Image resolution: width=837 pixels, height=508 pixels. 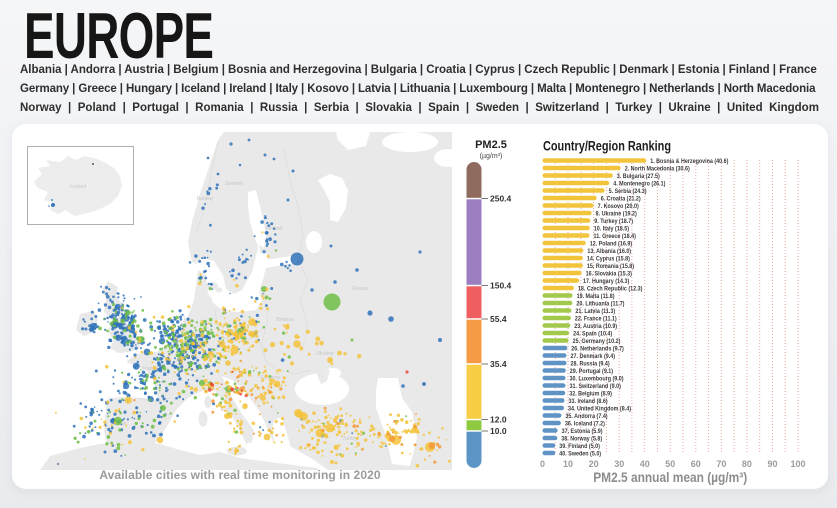 I want to click on svg-text: 20, so click(x=594, y=464).